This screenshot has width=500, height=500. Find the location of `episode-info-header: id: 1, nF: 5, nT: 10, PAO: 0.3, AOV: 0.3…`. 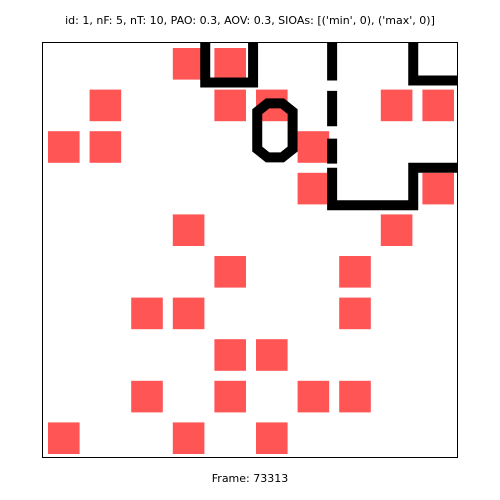

episode-info-header: id: 1, nF: 5, nT: 10, PAO: 0.3, AOV: 0.3… is located at coordinates (250, 20).